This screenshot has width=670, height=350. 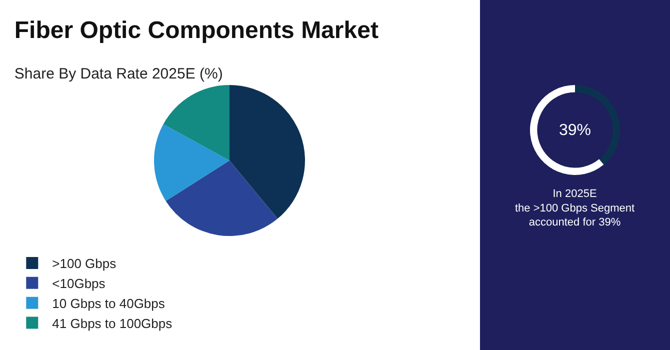 I want to click on legend-label: 41 Gbps to 100Gbps, so click(x=112, y=323).